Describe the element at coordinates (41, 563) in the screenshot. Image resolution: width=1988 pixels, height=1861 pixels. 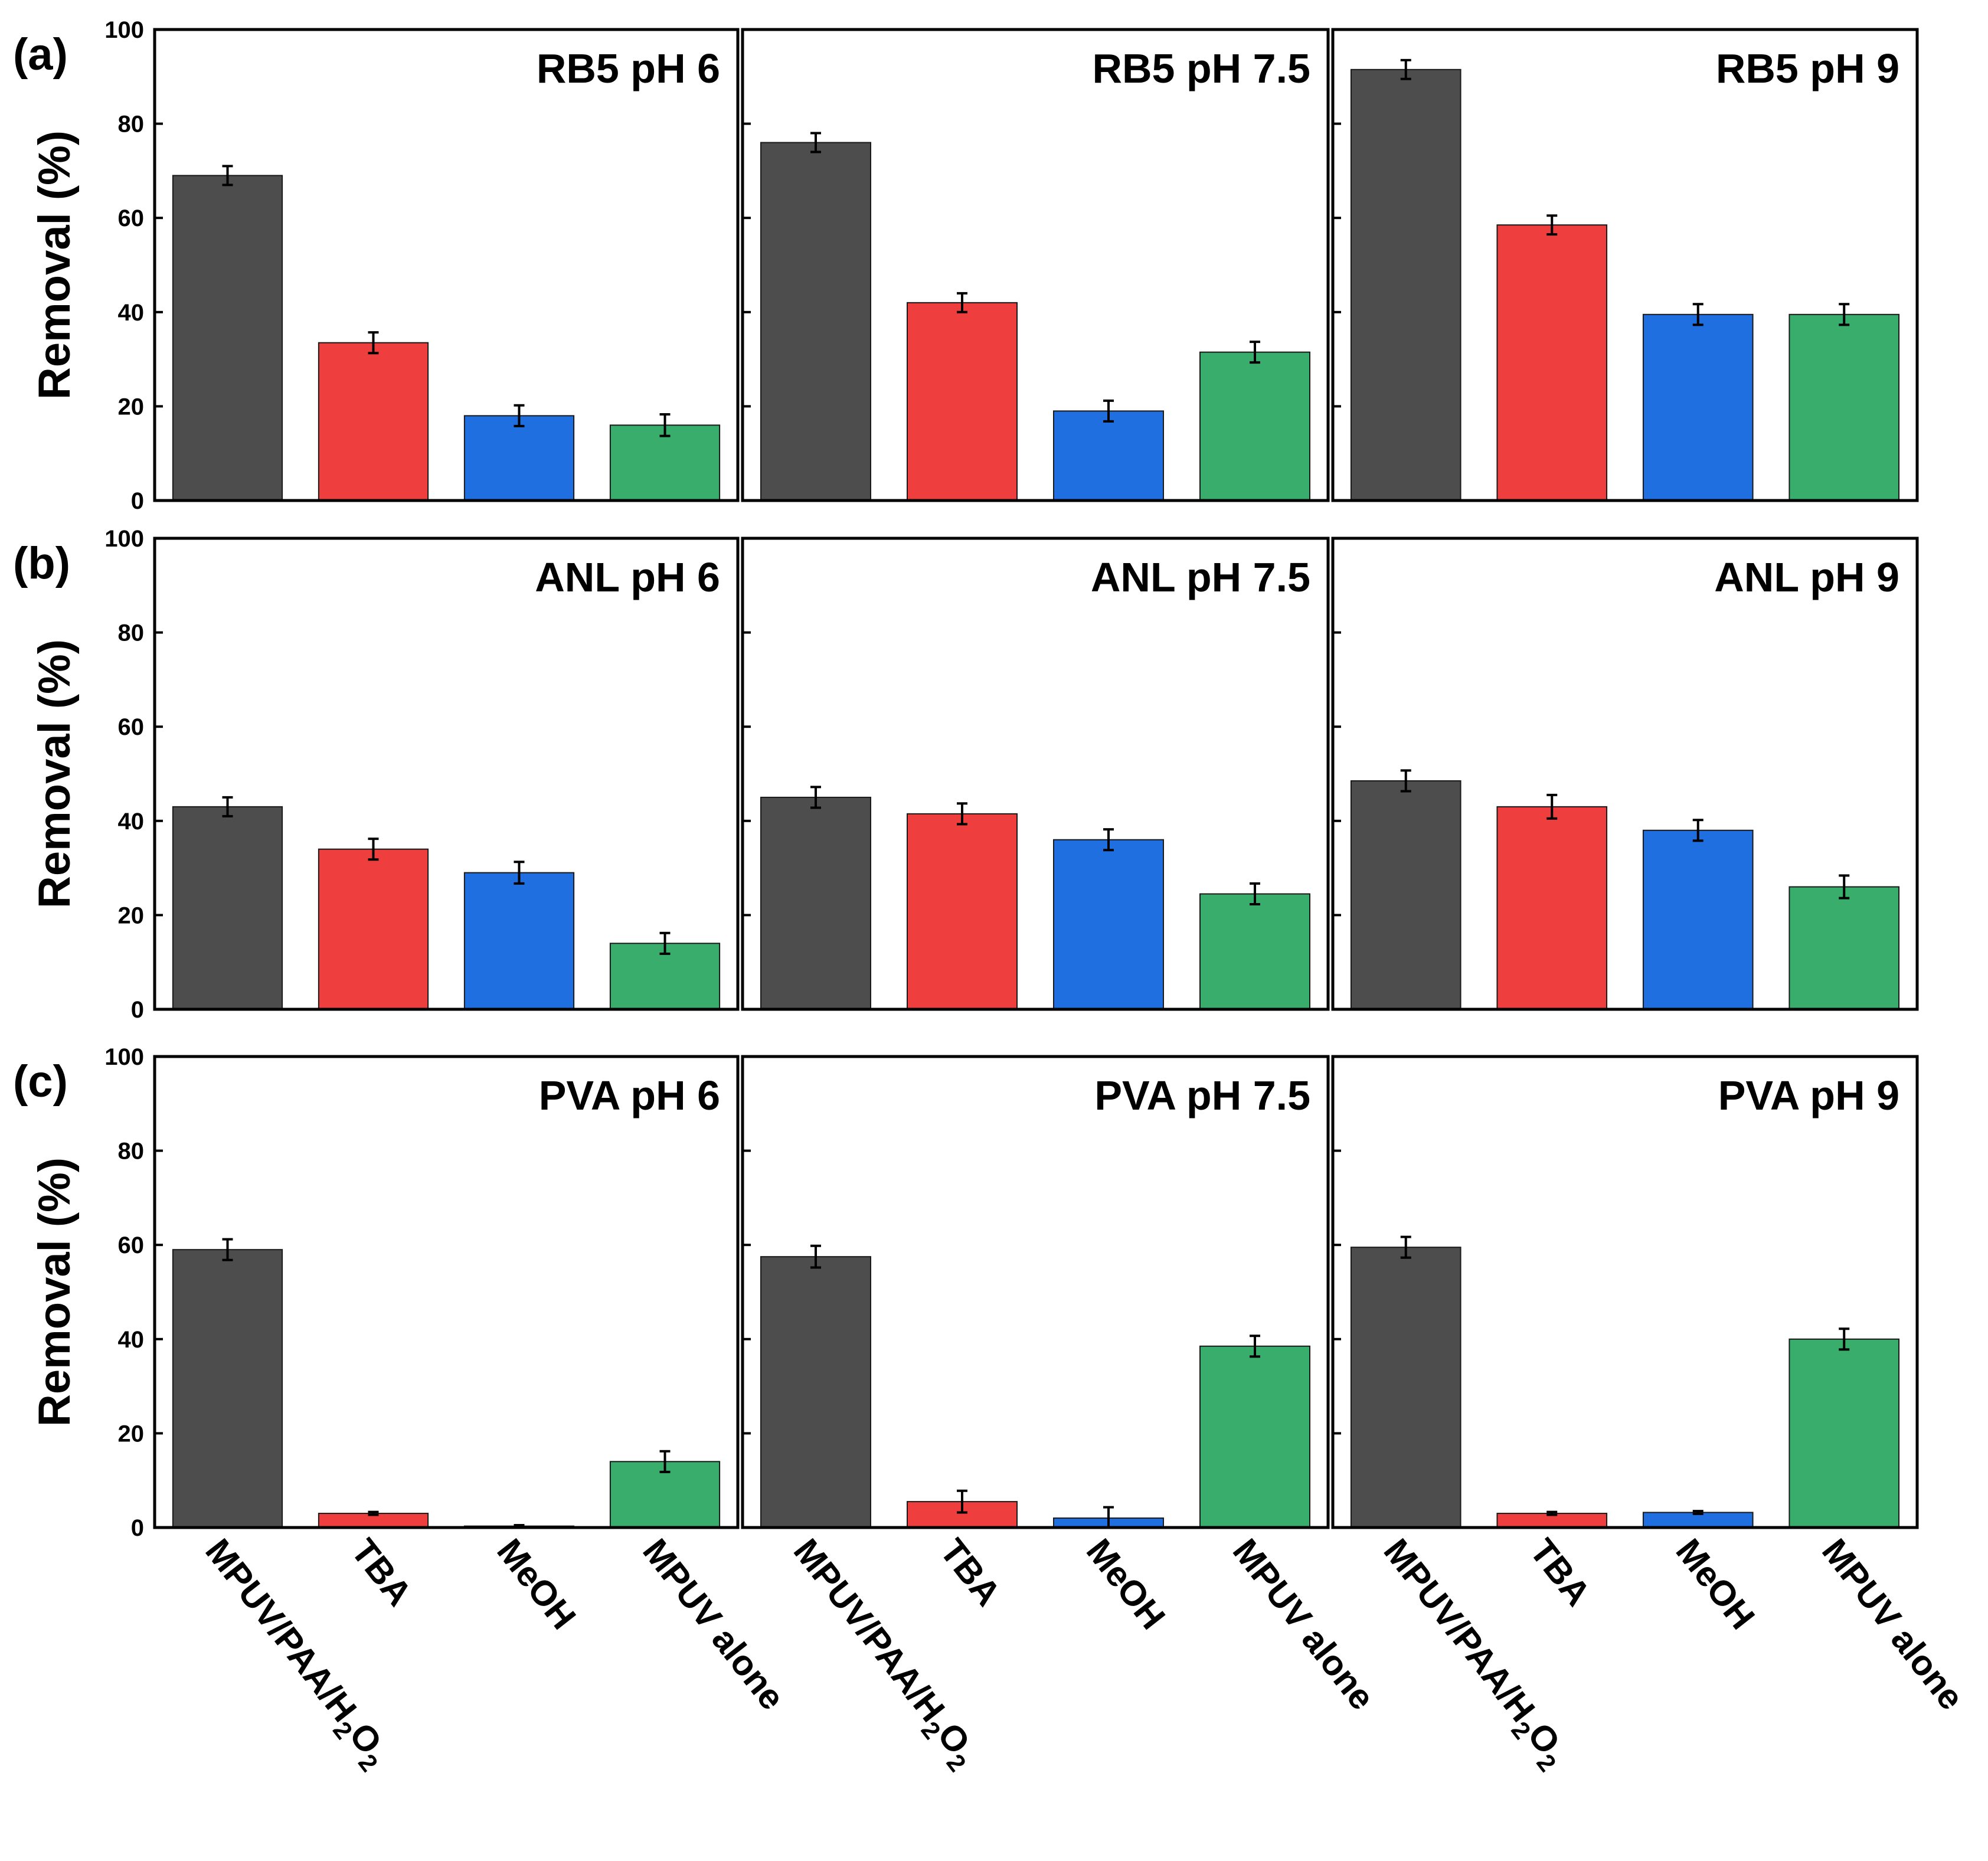
I see `row-label: (b)` at that location.